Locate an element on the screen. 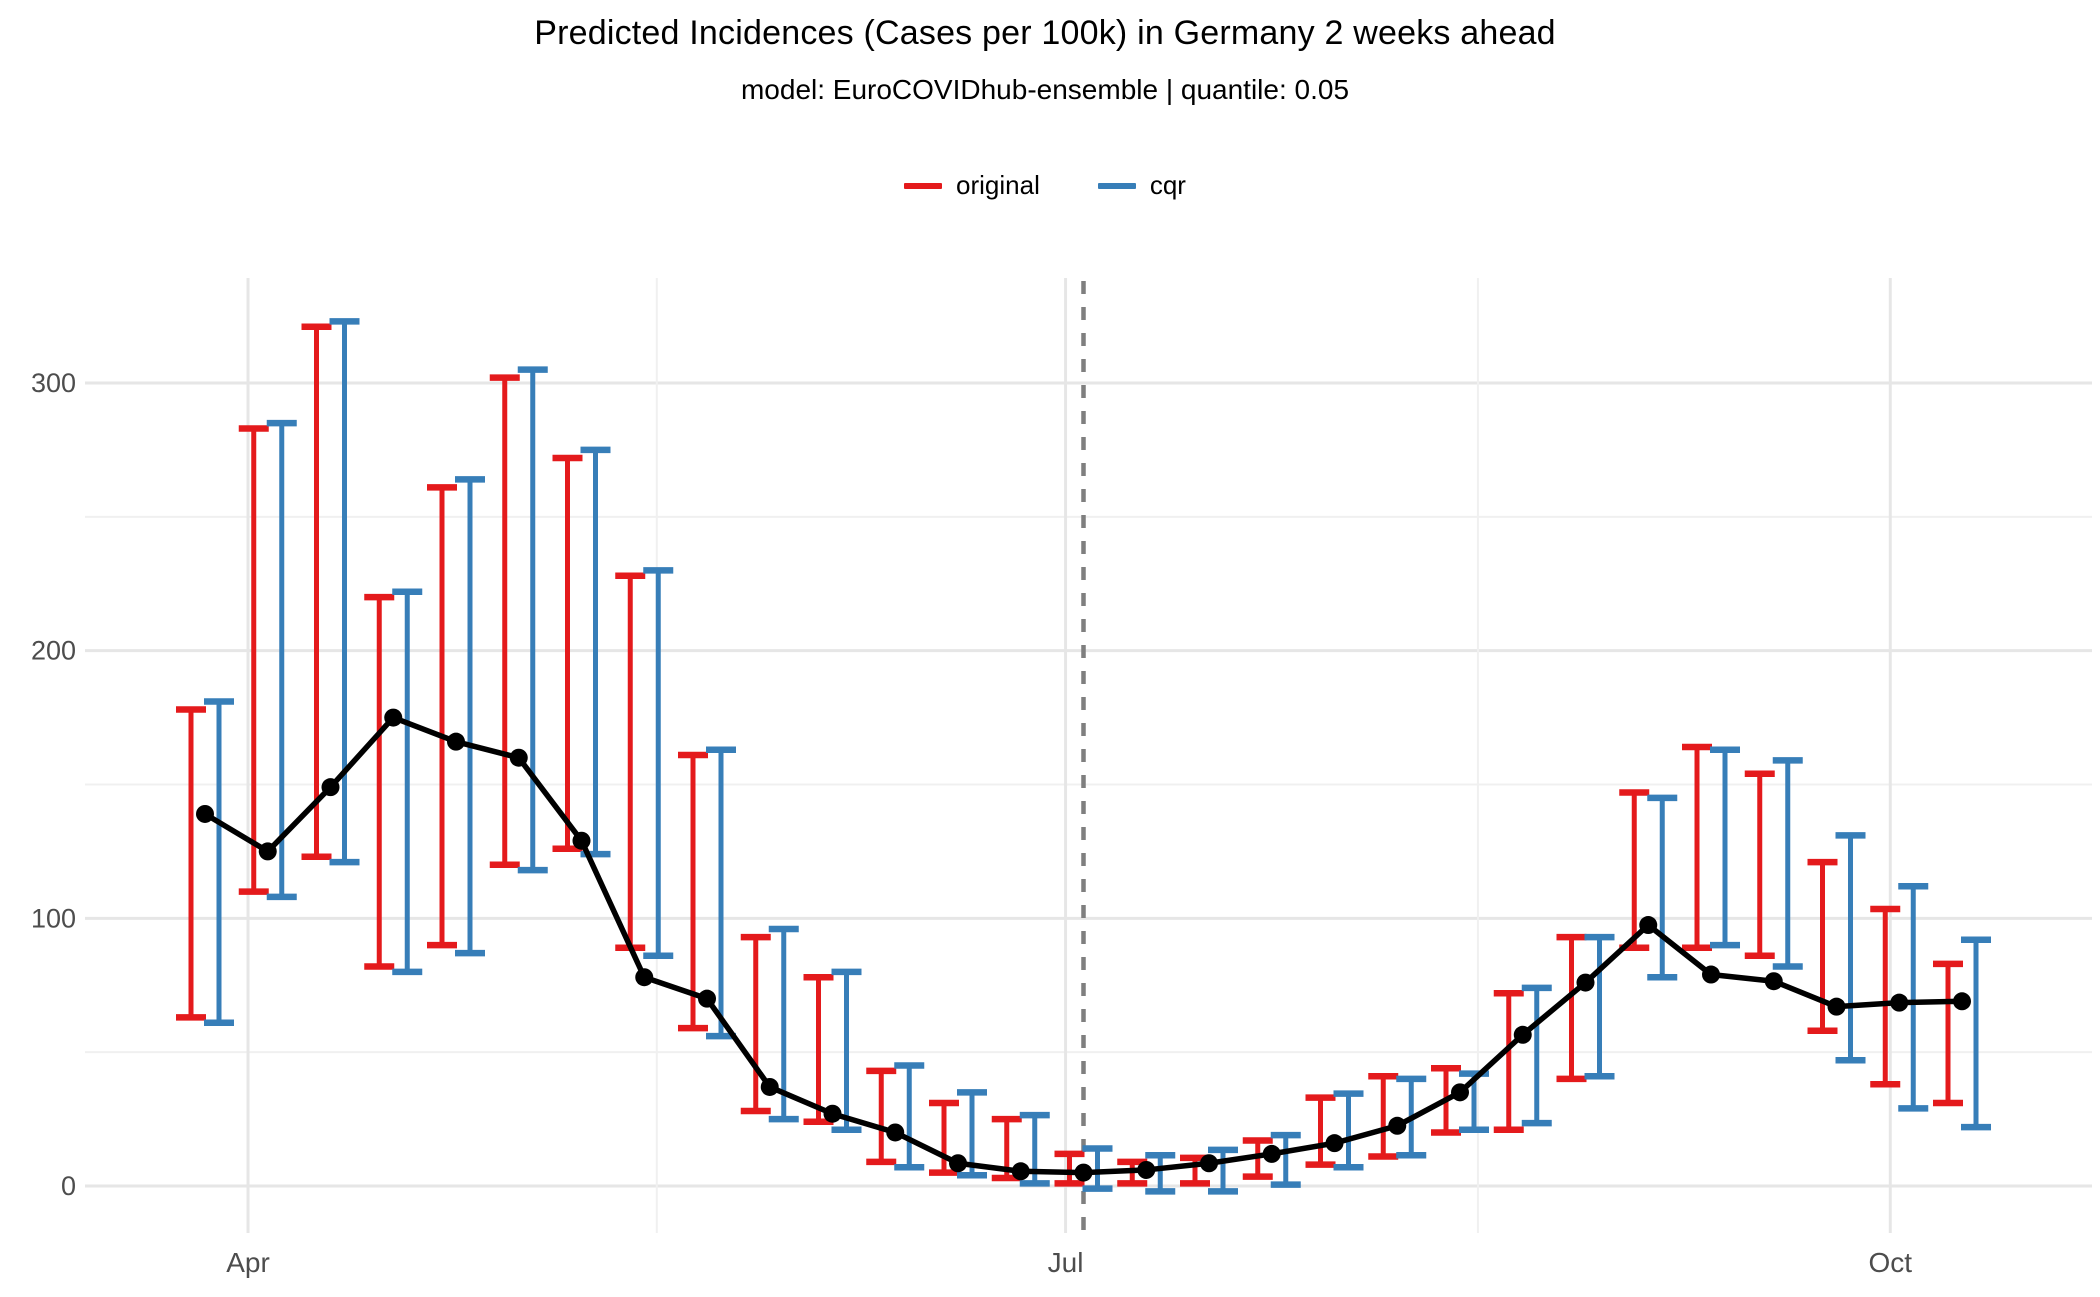 The height and width of the screenshot is (1297, 2100). x-tick-label: Jul is located at coordinates (1066, 1262).